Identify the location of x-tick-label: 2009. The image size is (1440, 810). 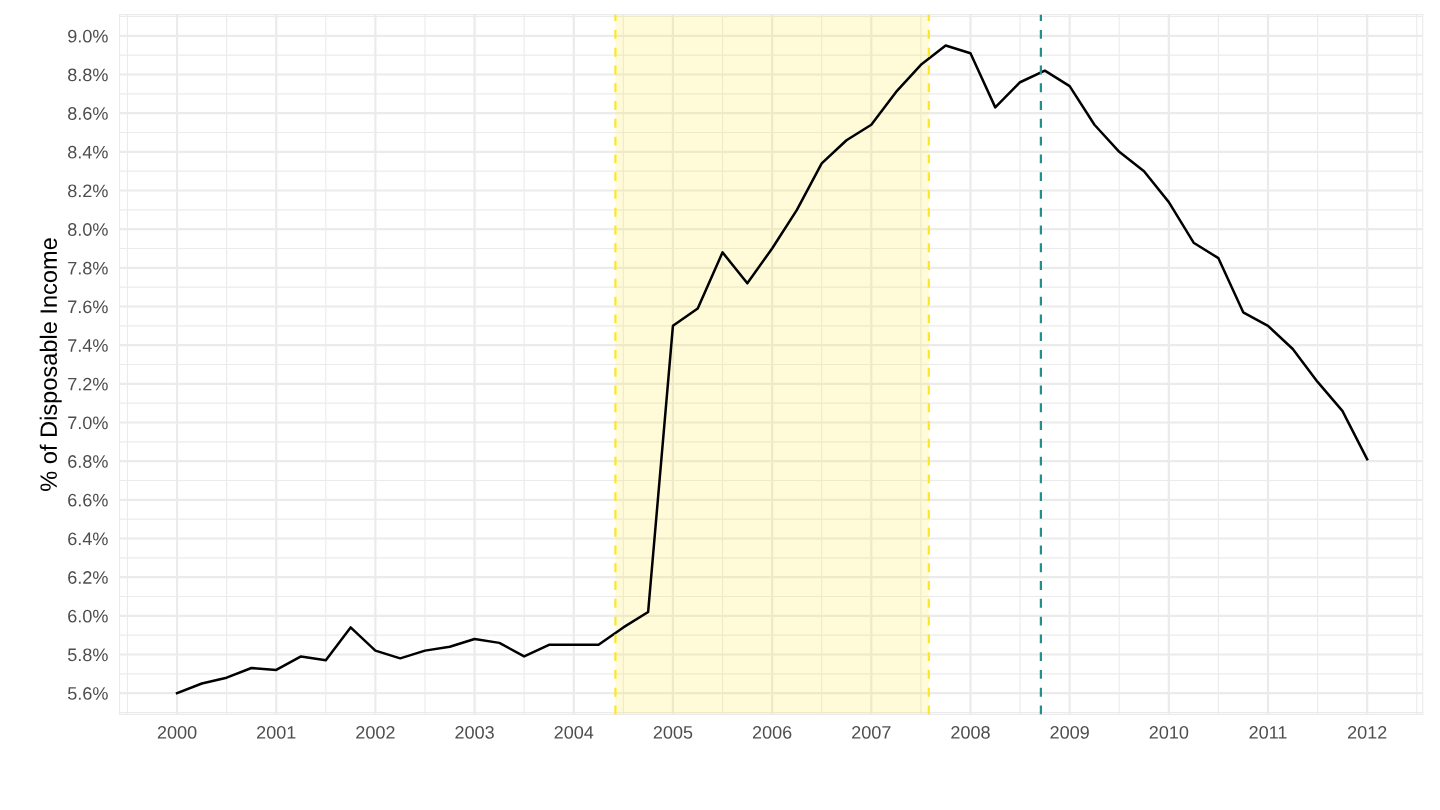
(1069, 732).